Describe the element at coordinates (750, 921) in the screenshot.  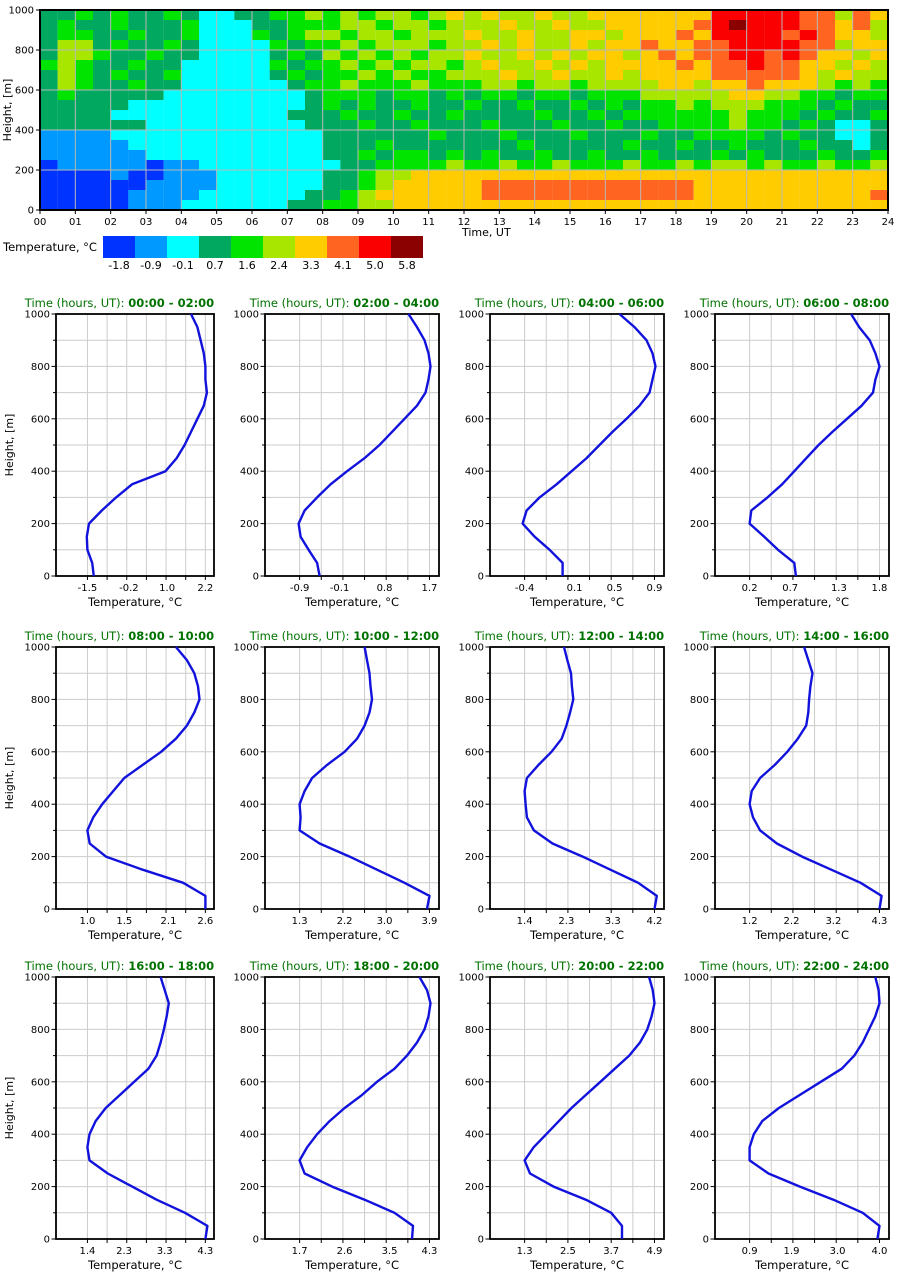
I see `svg-text: 1.2` at that location.